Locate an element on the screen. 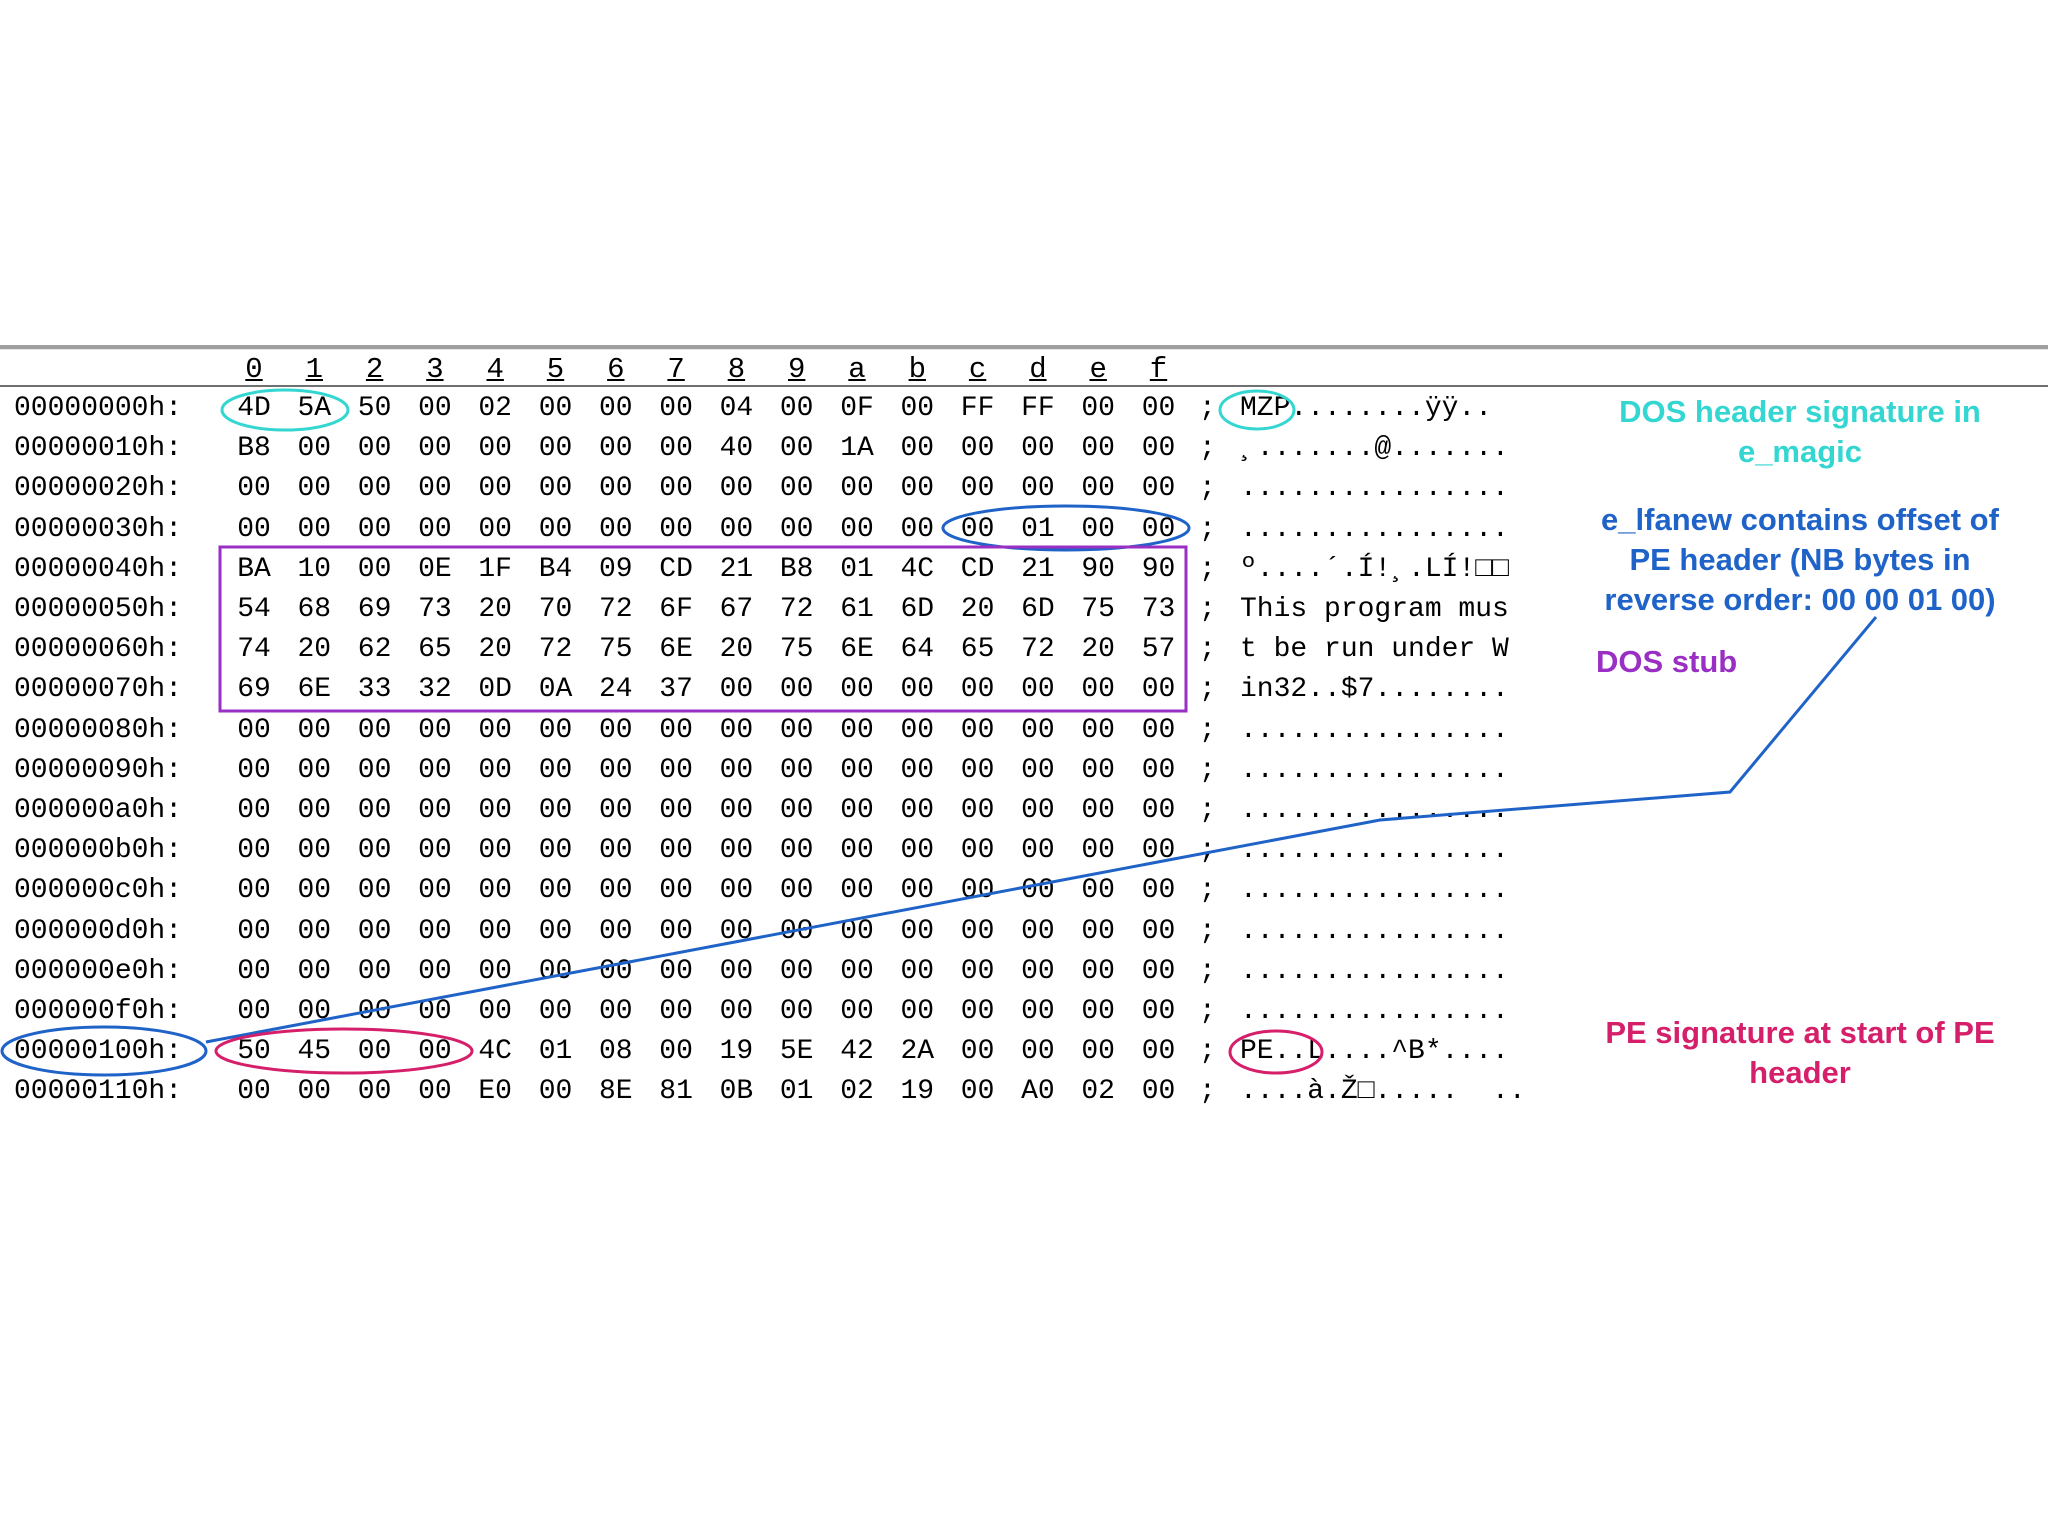  hex-byte: 45 is located at coordinates (314, 1052).